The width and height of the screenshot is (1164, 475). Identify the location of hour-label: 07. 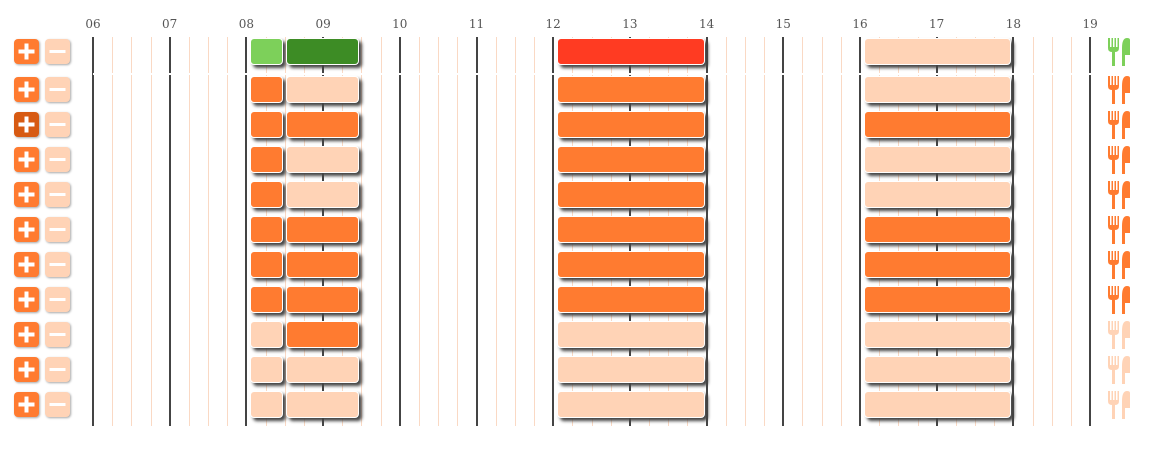
(170, 24).